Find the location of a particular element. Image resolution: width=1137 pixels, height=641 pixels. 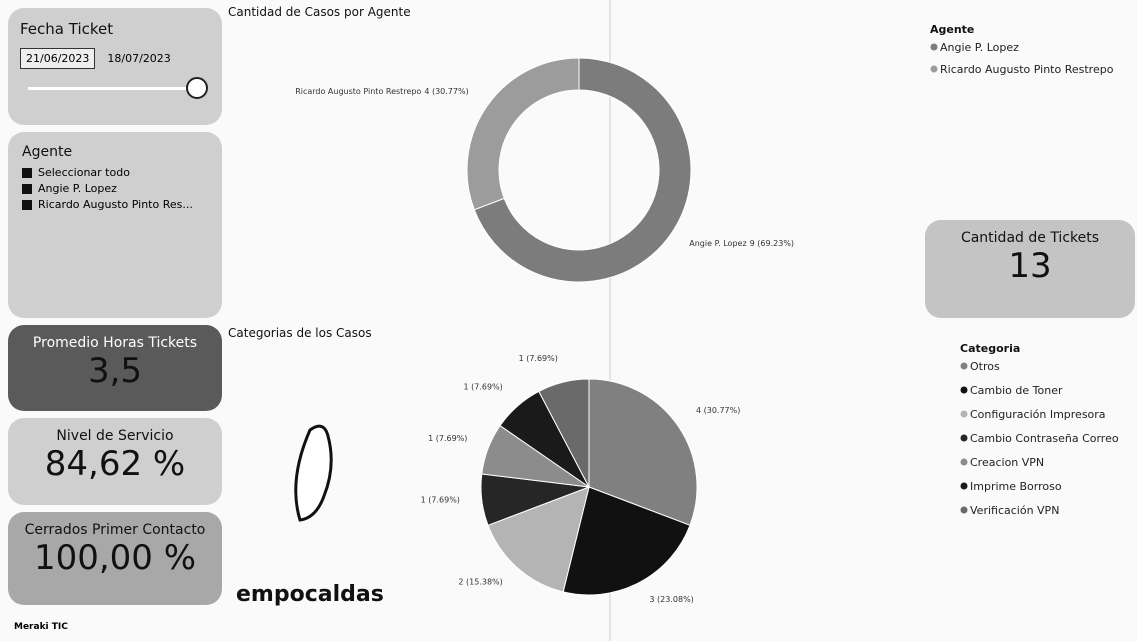

kpi-title: Promedio Horas Tickets is located at coordinates (115, 343).